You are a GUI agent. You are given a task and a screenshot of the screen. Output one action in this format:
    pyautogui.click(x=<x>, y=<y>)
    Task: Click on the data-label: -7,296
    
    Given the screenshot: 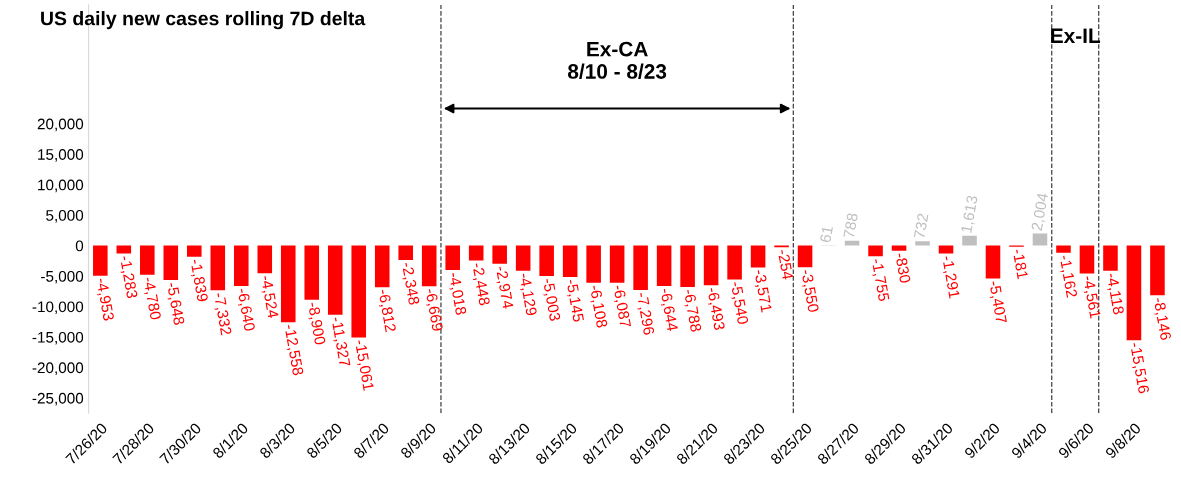 What is the action you would take?
    pyautogui.click(x=644, y=314)
    